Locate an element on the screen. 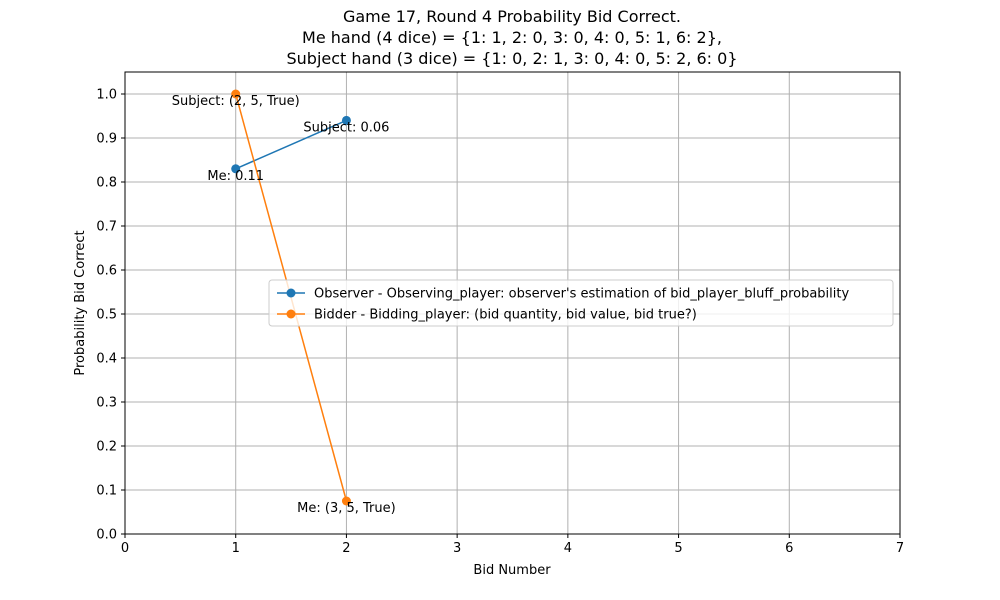 This screenshot has height=600, width=1000. y-tick-label: 0.0 is located at coordinates (106, 535).